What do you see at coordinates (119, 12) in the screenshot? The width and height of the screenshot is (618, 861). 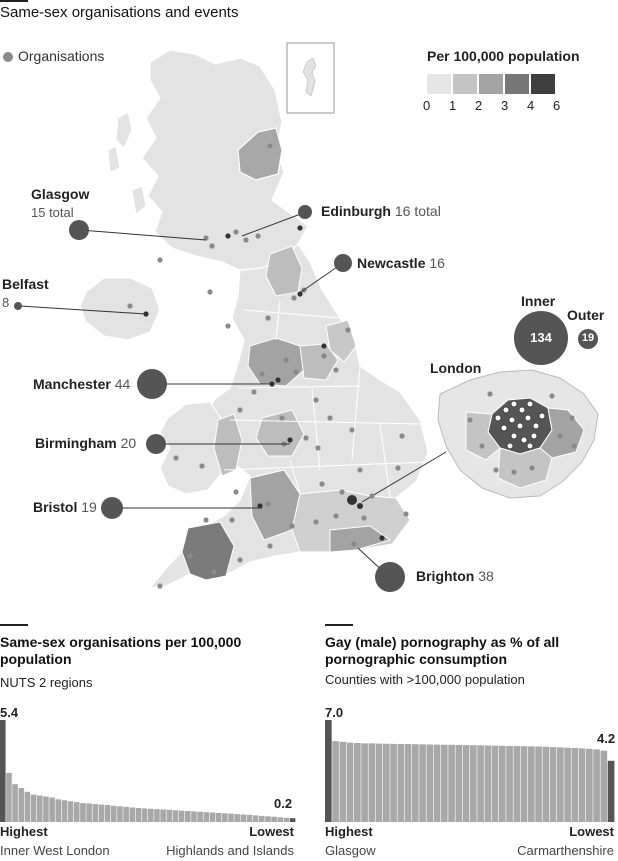 I see `map-title: Same-sex organisations and events` at bounding box center [119, 12].